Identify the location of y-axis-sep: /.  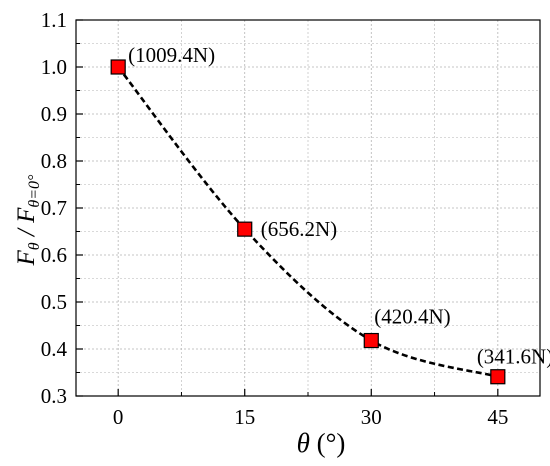
(26, 232).